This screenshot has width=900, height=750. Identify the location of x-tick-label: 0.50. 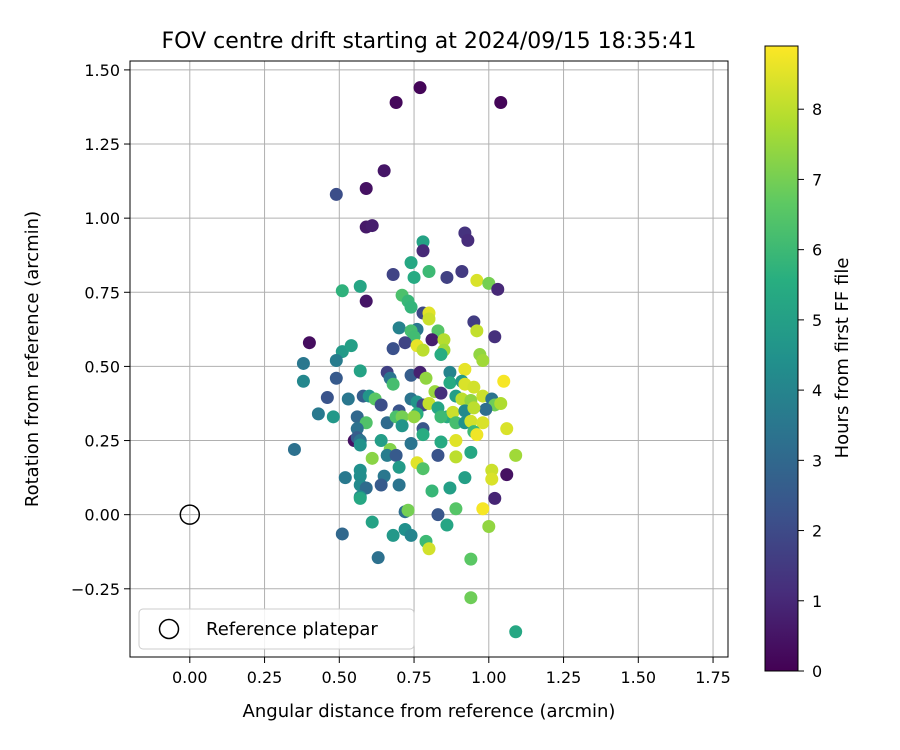
(339, 677).